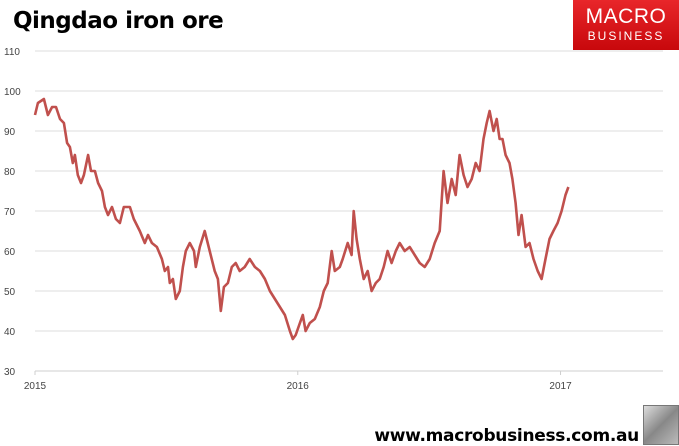 This screenshot has width=679, height=446. Describe the element at coordinates (10, 332) in the screenshot. I see `y-tick-label: 40` at that location.